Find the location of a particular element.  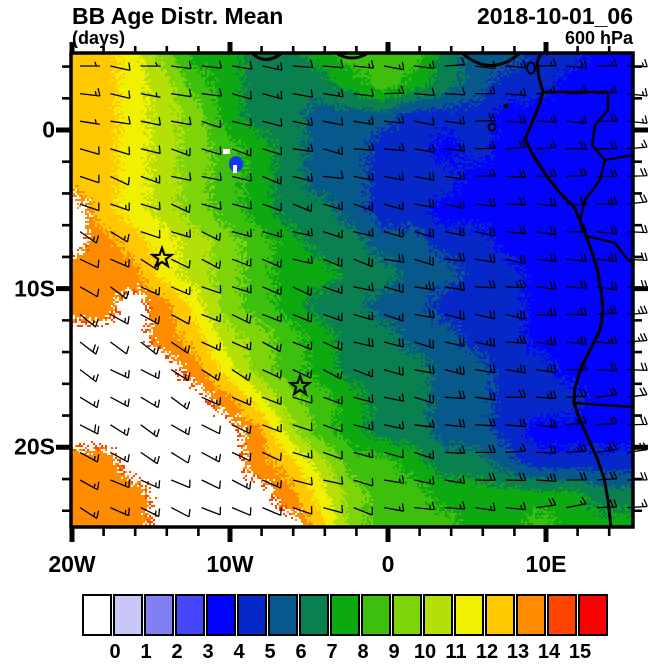

x-axis-label: 0 is located at coordinates (388, 564).